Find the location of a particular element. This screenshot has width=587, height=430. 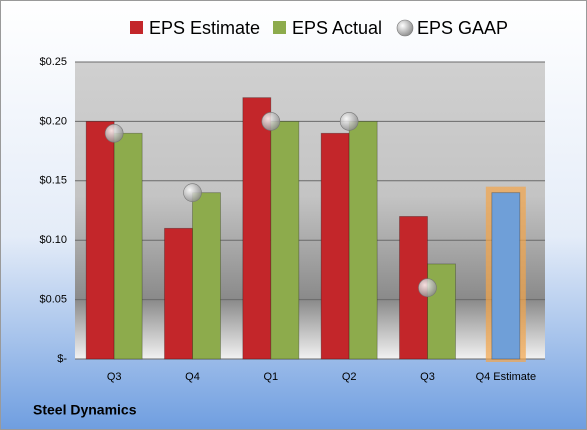

y-tick-label: $0.25 is located at coordinates (53, 62).